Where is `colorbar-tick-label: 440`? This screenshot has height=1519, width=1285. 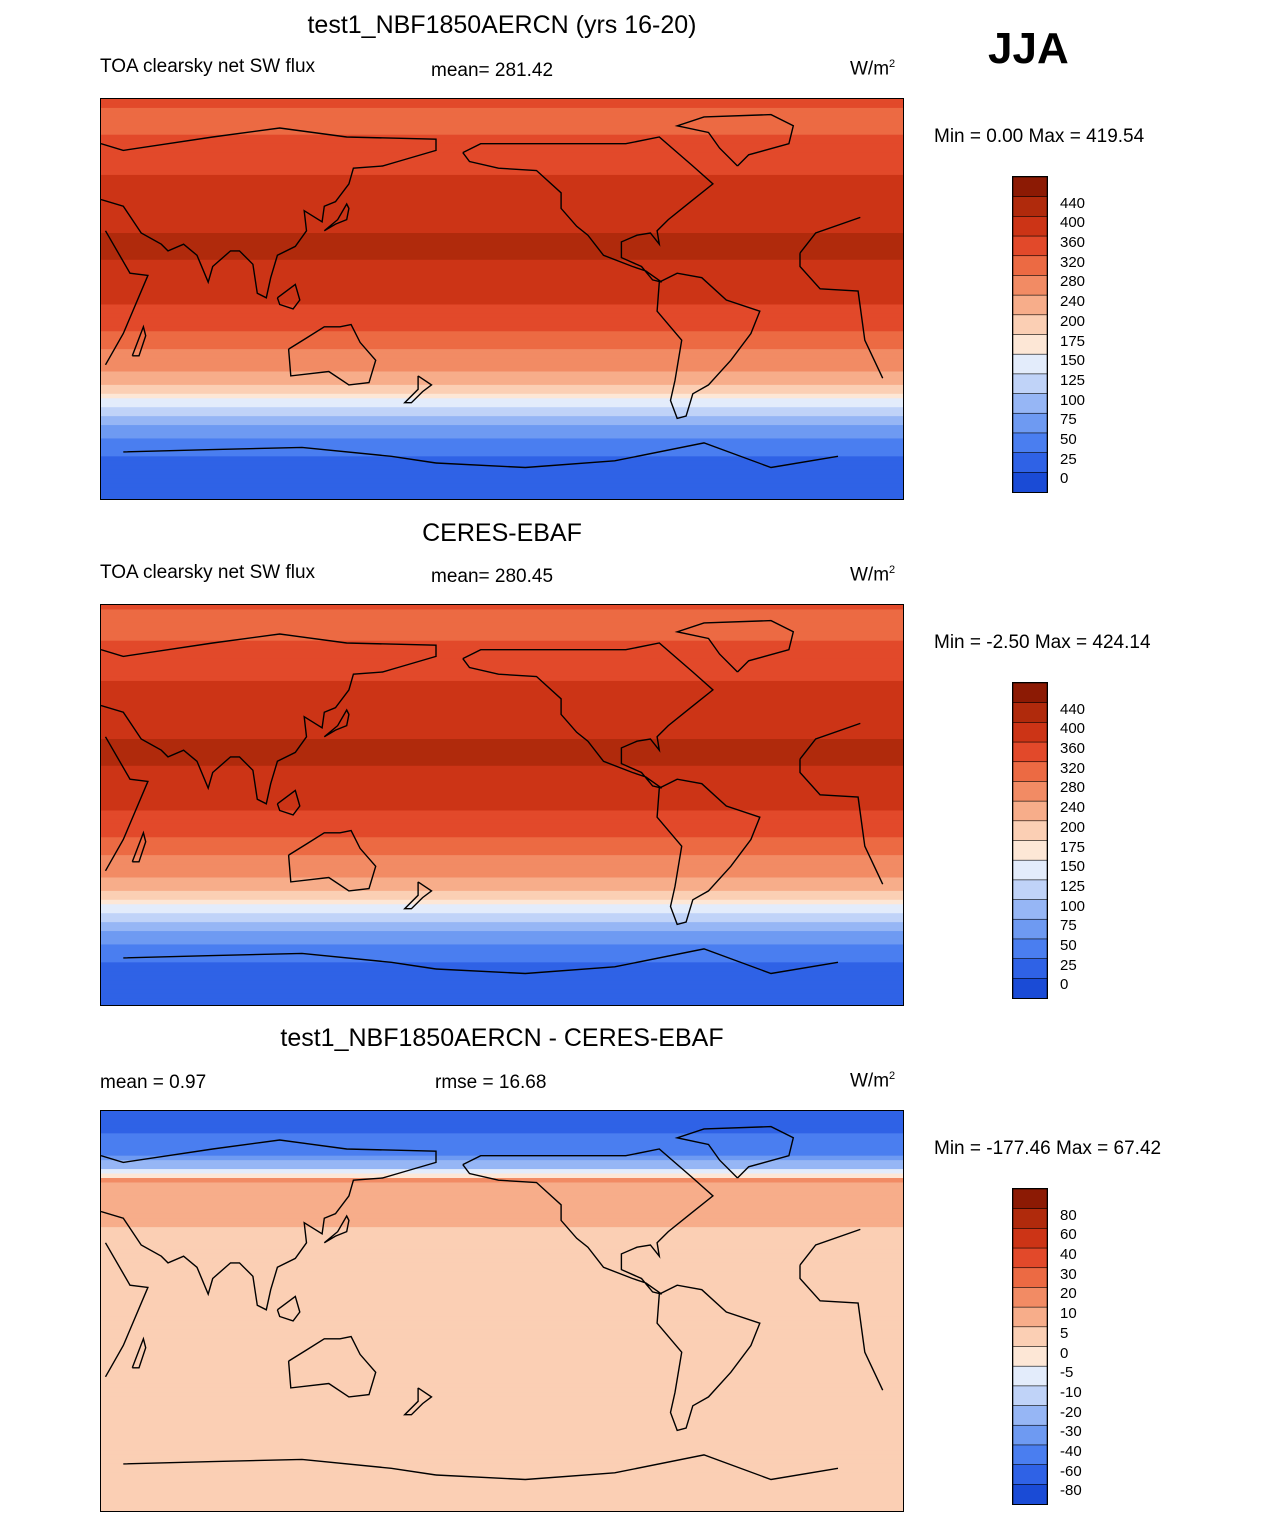
colorbar-tick-label: 440 is located at coordinates (1073, 203).